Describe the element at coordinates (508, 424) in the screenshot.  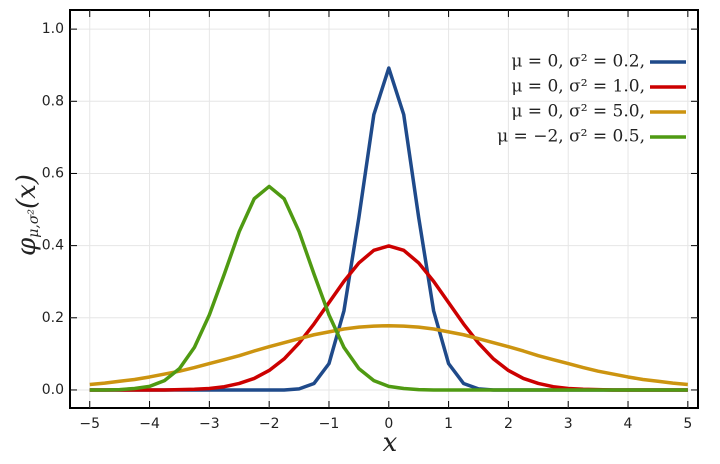
I see `x-tick-label: 2` at that location.